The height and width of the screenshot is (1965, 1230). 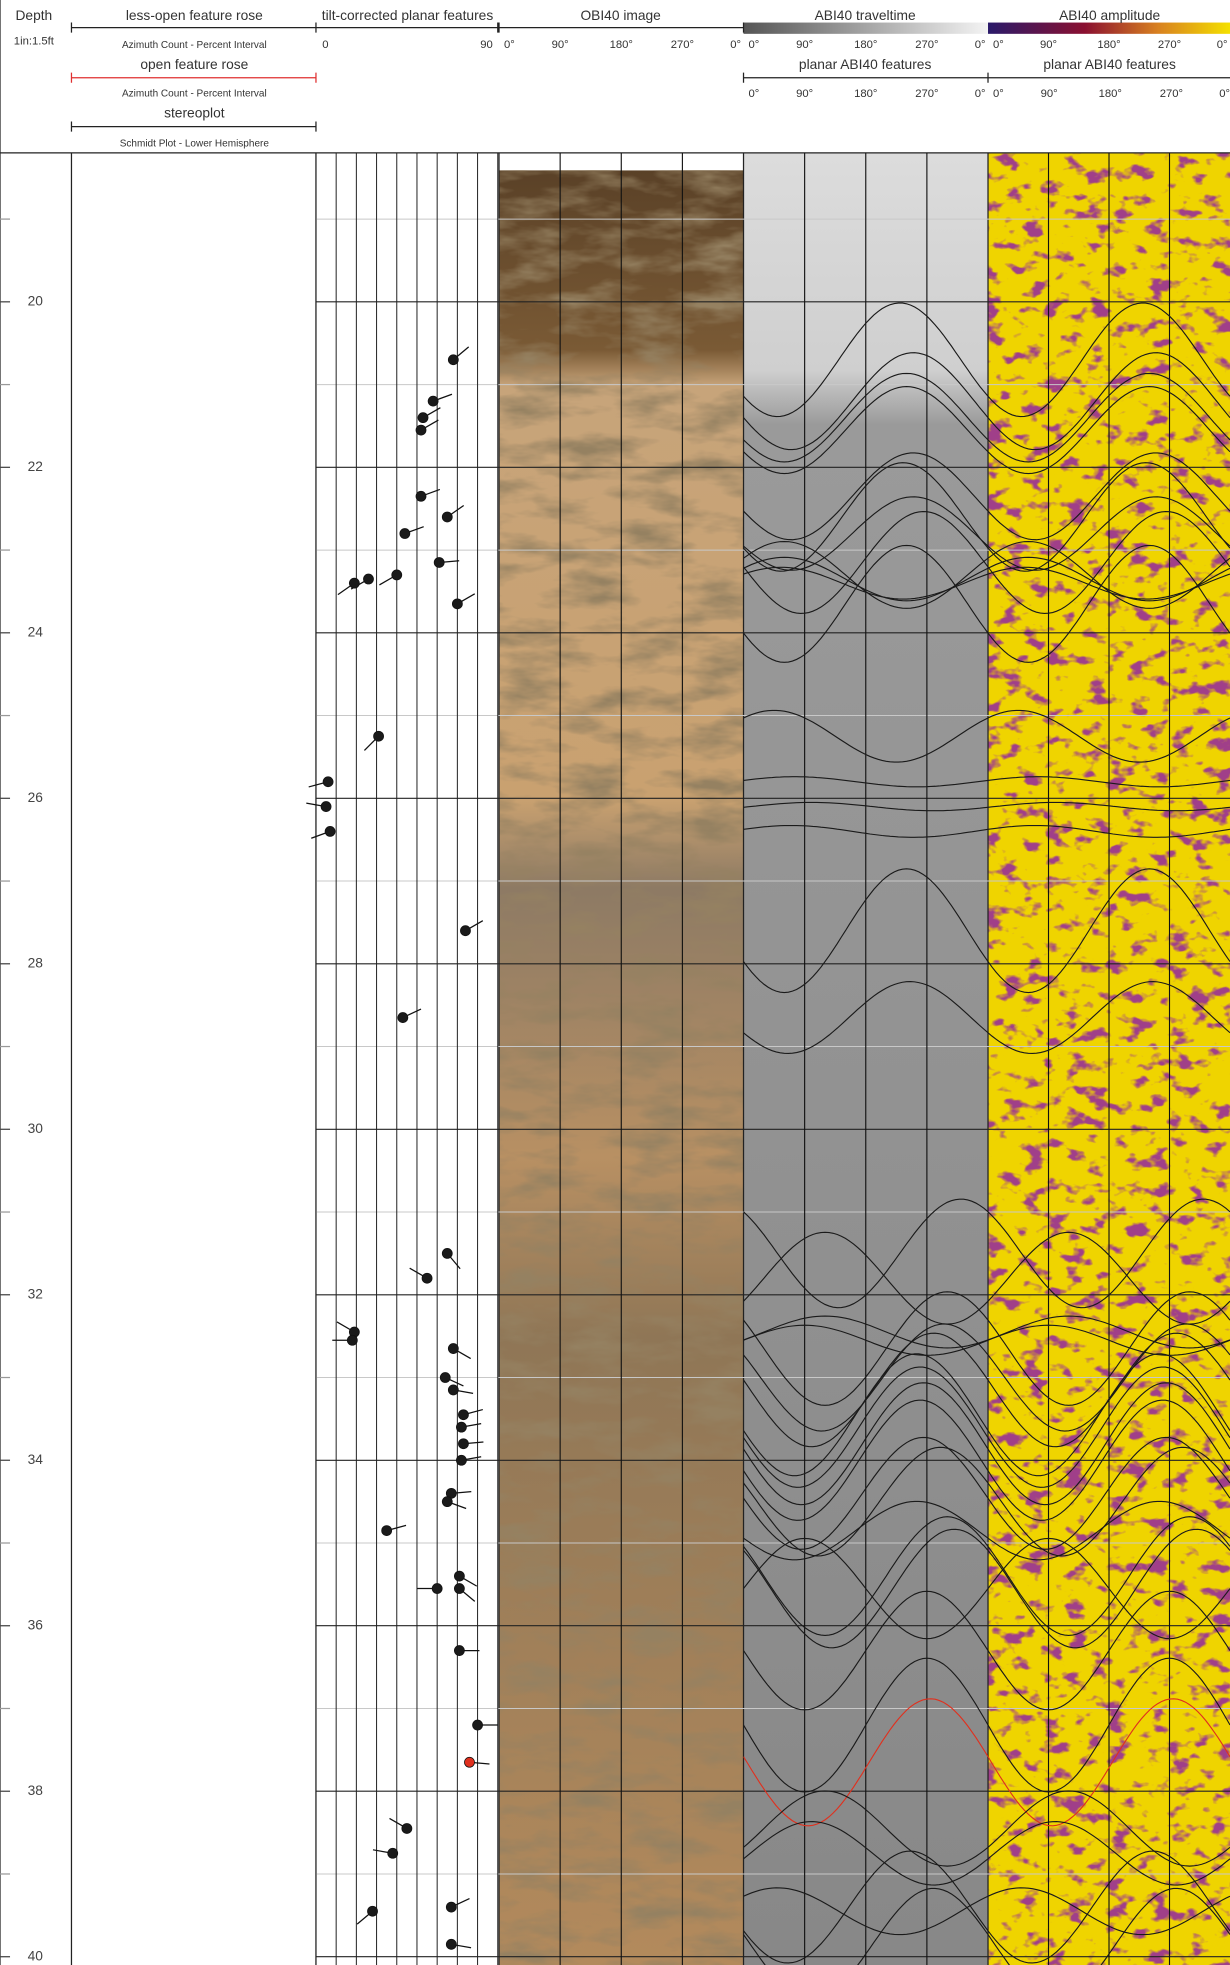 I want to click on dip-max-label: 90, so click(x=486, y=45).